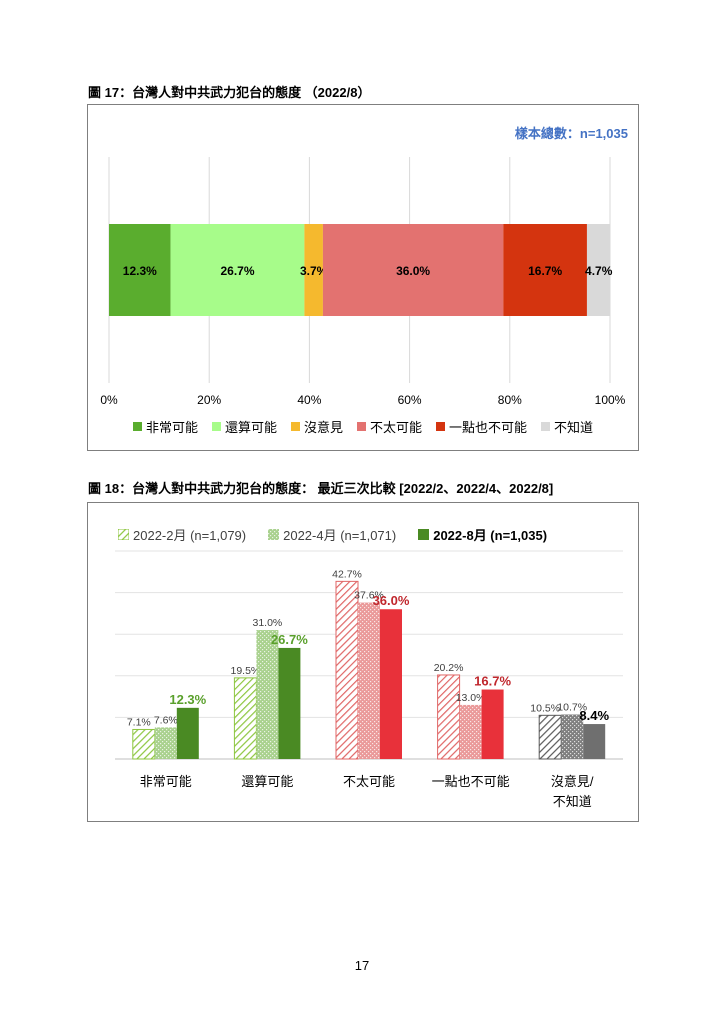 The height and width of the screenshot is (1024, 724). I want to click on figure-17-title: 圖 17：台灣人對中共武力犯台的態度 （2022/8）, so click(229, 92).